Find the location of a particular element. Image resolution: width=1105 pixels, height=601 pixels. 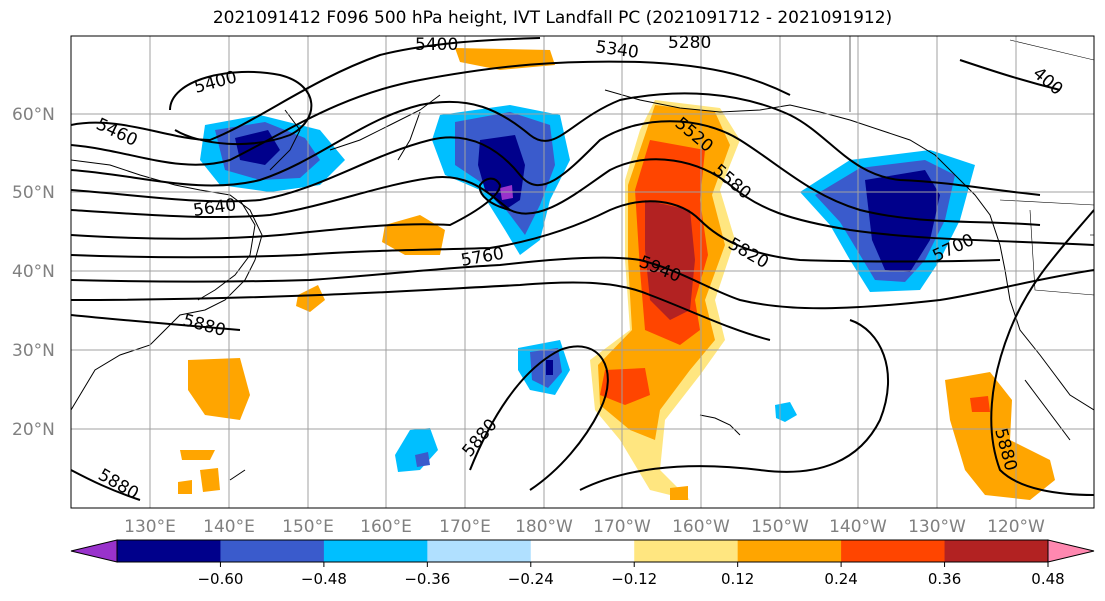

lon-label: 120°W is located at coordinates (1016, 527).